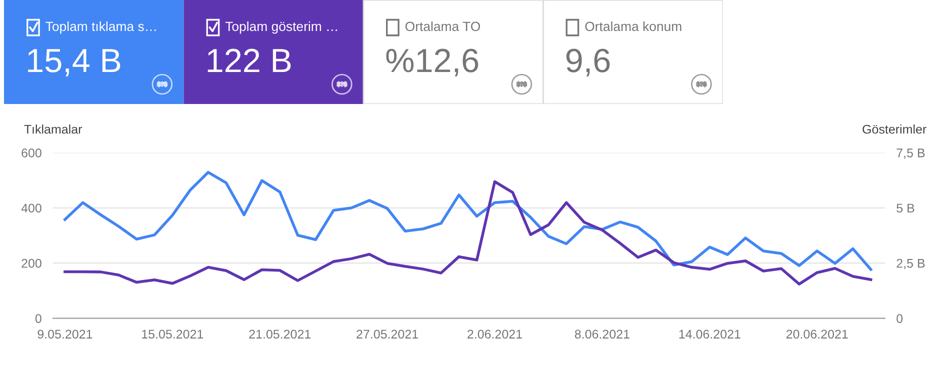 The height and width of the screenshot is (367, 933). Describe the element at coordinates (709, 334) in the screenshot. I see `x-tick-label: 14.06.2021` at that location.